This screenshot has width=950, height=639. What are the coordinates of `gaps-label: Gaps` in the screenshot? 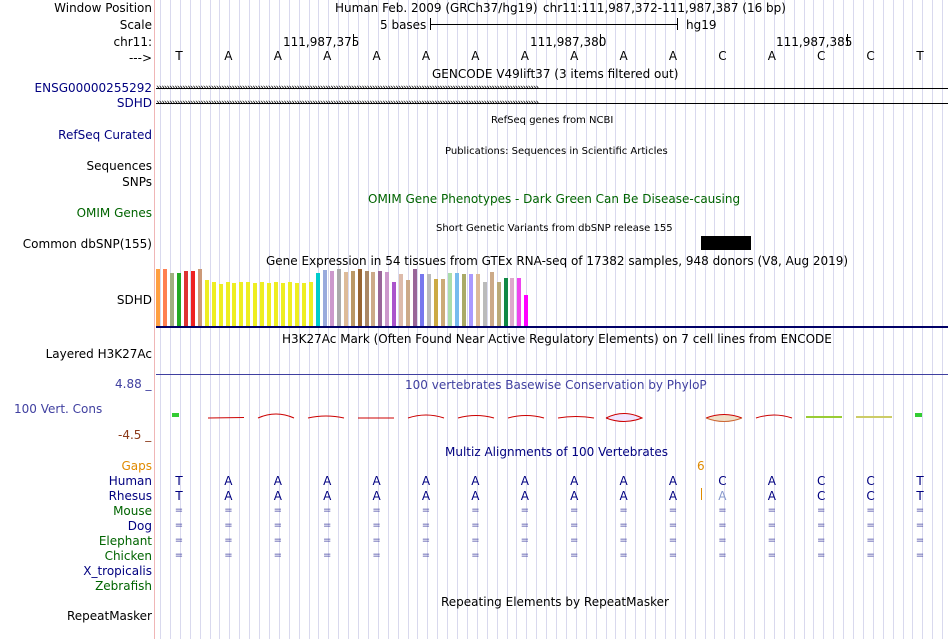 It's located at (136, 466).